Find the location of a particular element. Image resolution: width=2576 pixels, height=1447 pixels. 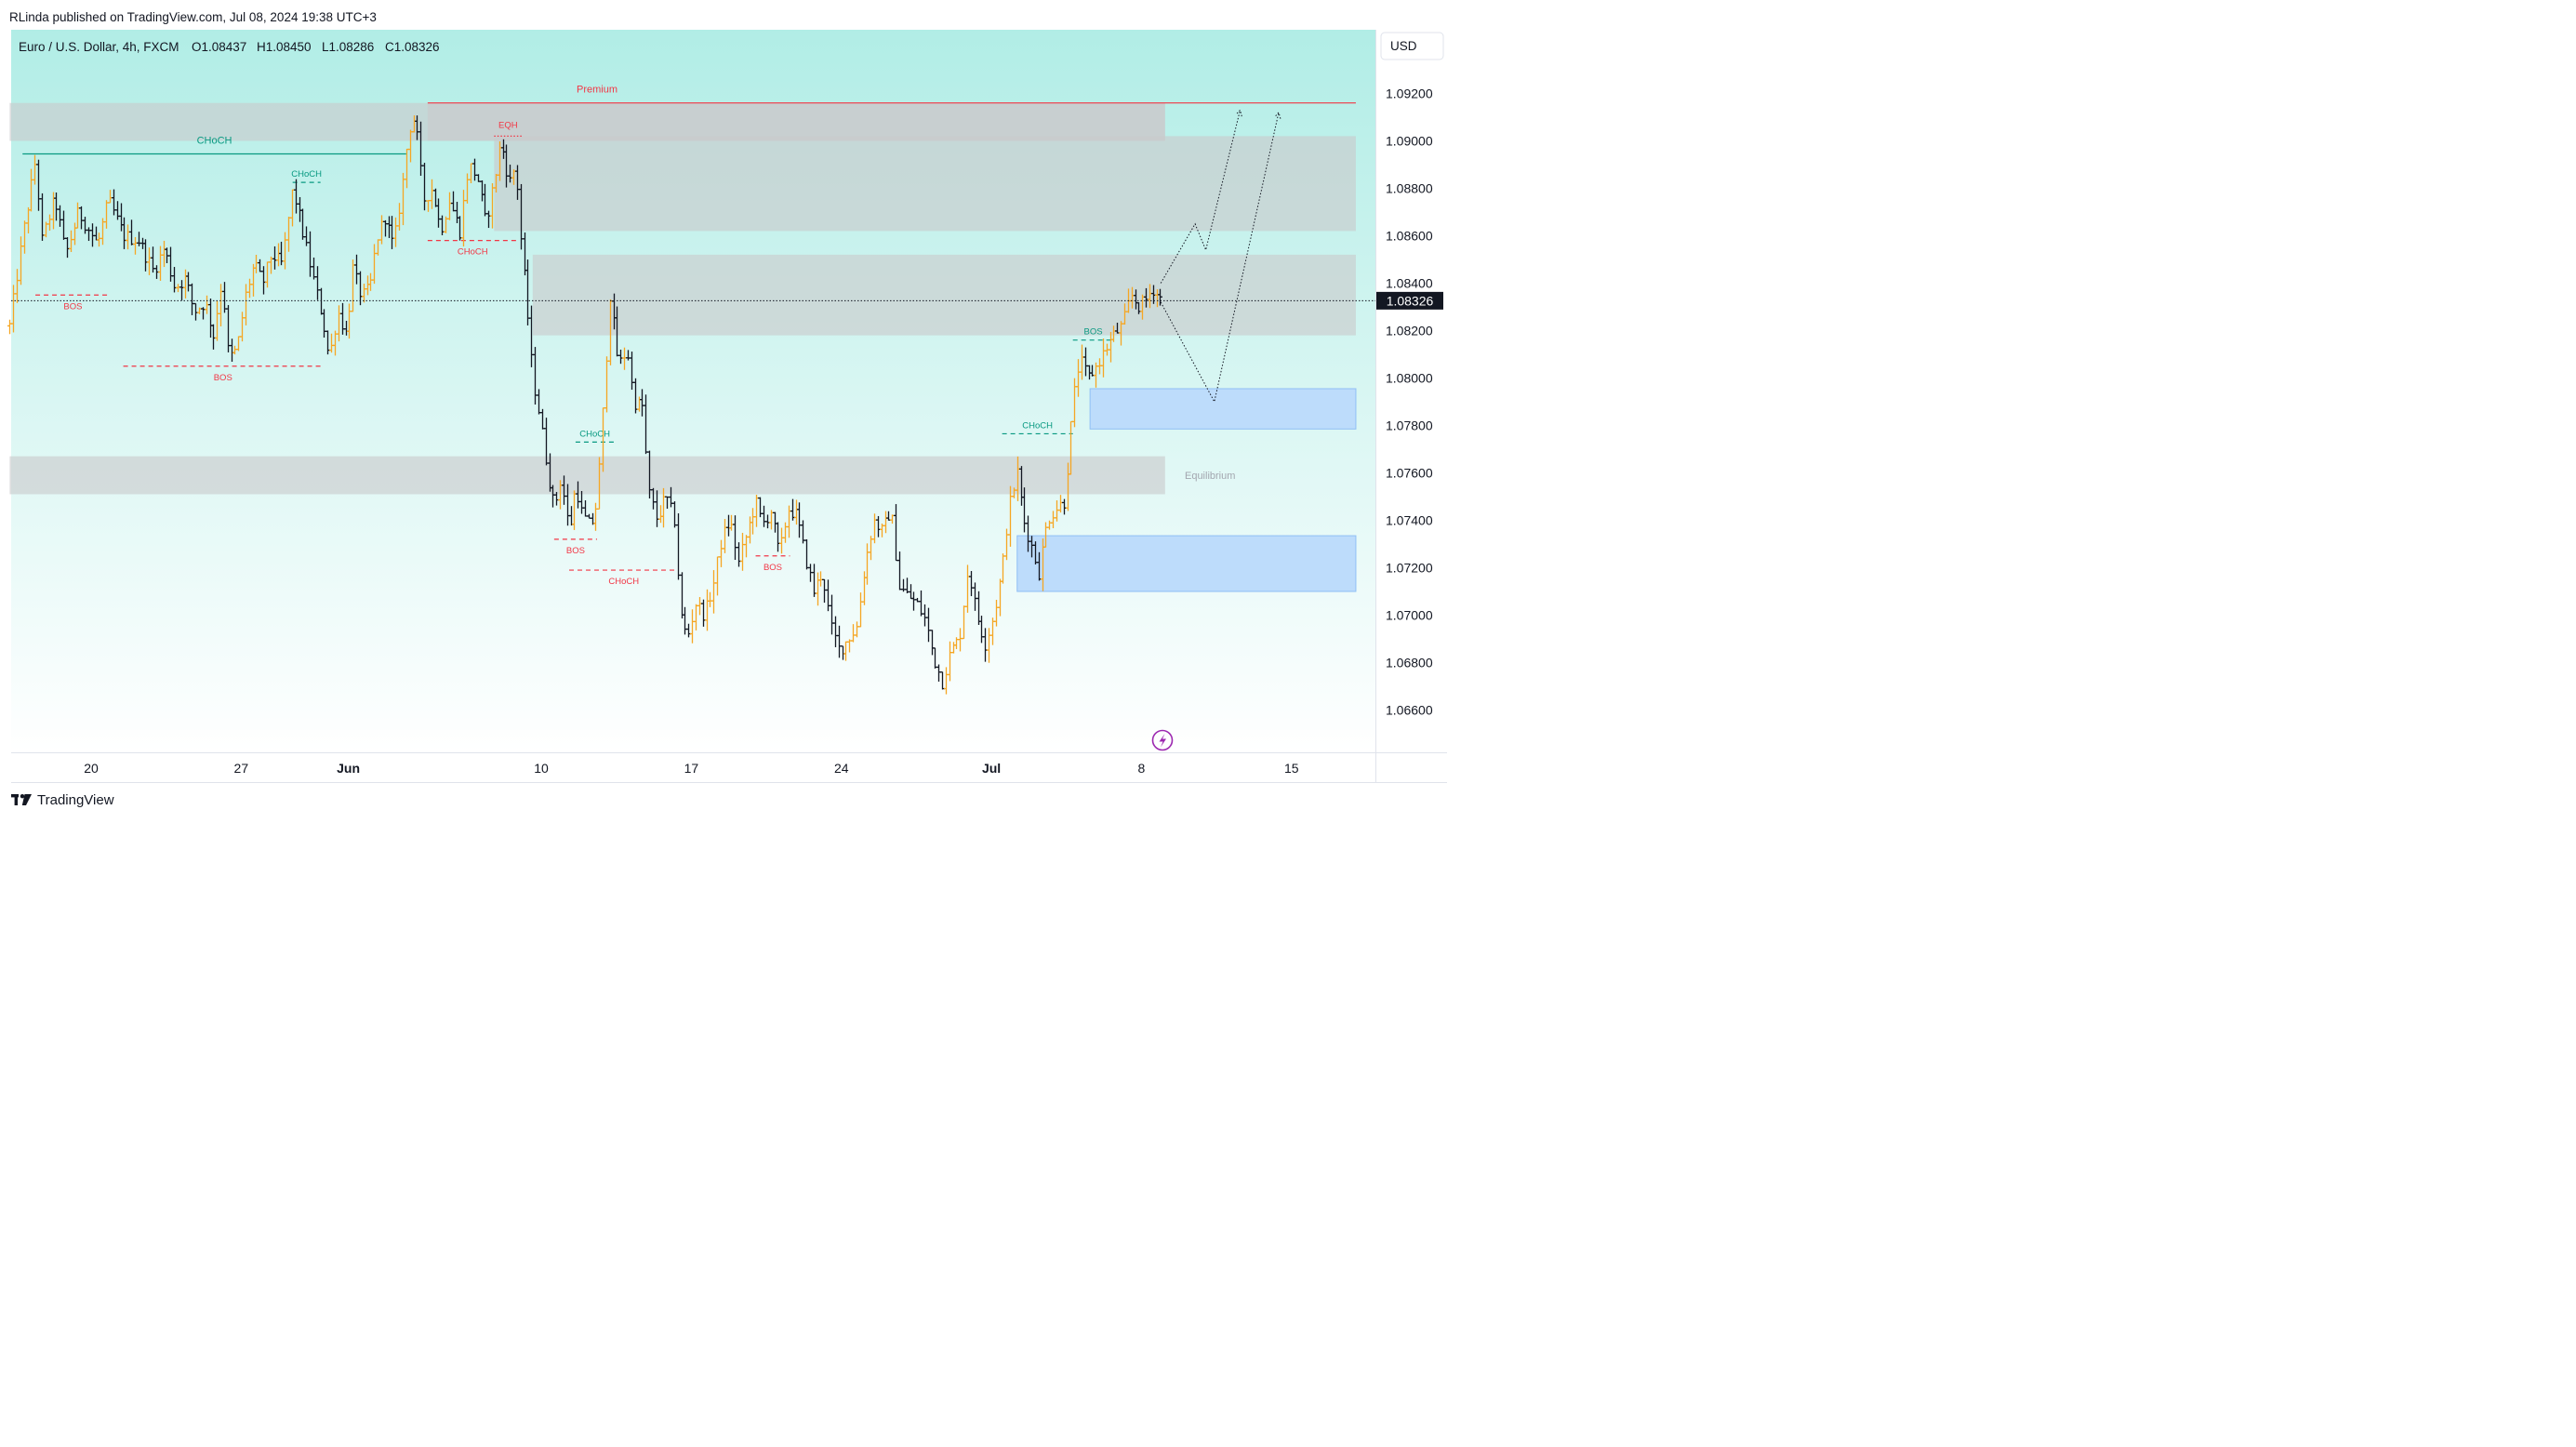

level-label-6: BOS is located at coordinates (223, 378).